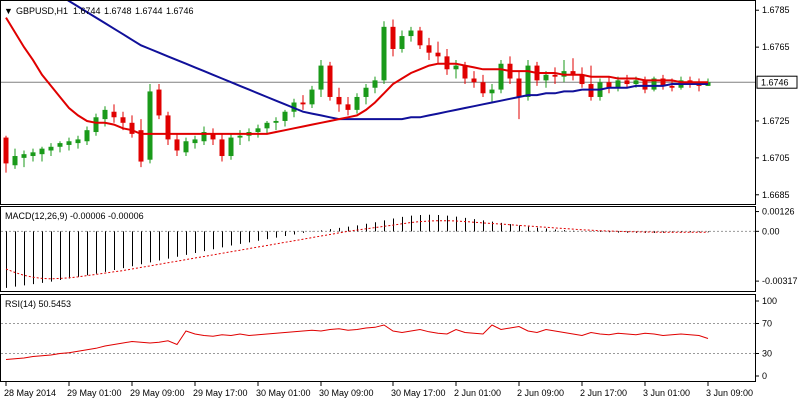 The image size is (800, 400). I want to click on ohlc-high: 1.6748, so click(118, 11).